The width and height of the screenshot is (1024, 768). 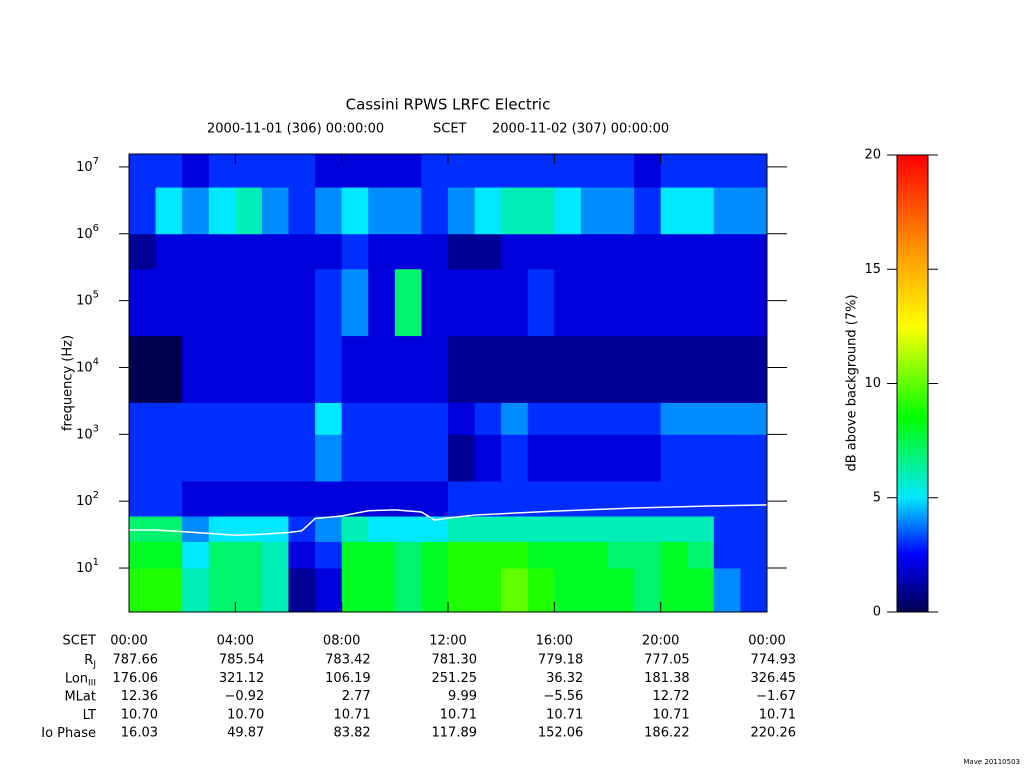 I want to click on table-value: 9.99, so click(x=462, y=696).